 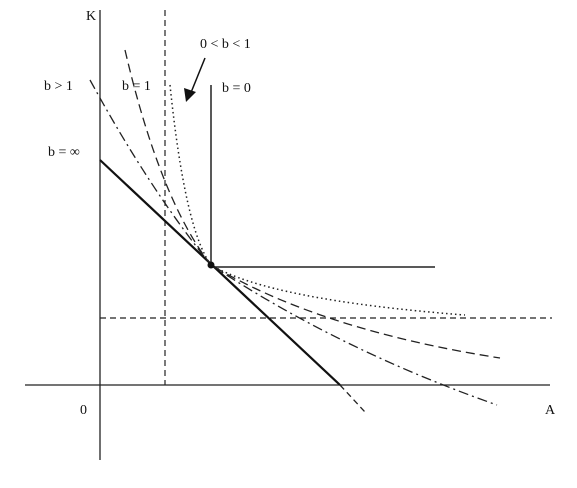 What do you see at coordinates (550, 410) in the screenshot?
I see `x-axis-label: A` at bounding box center [550, 410].